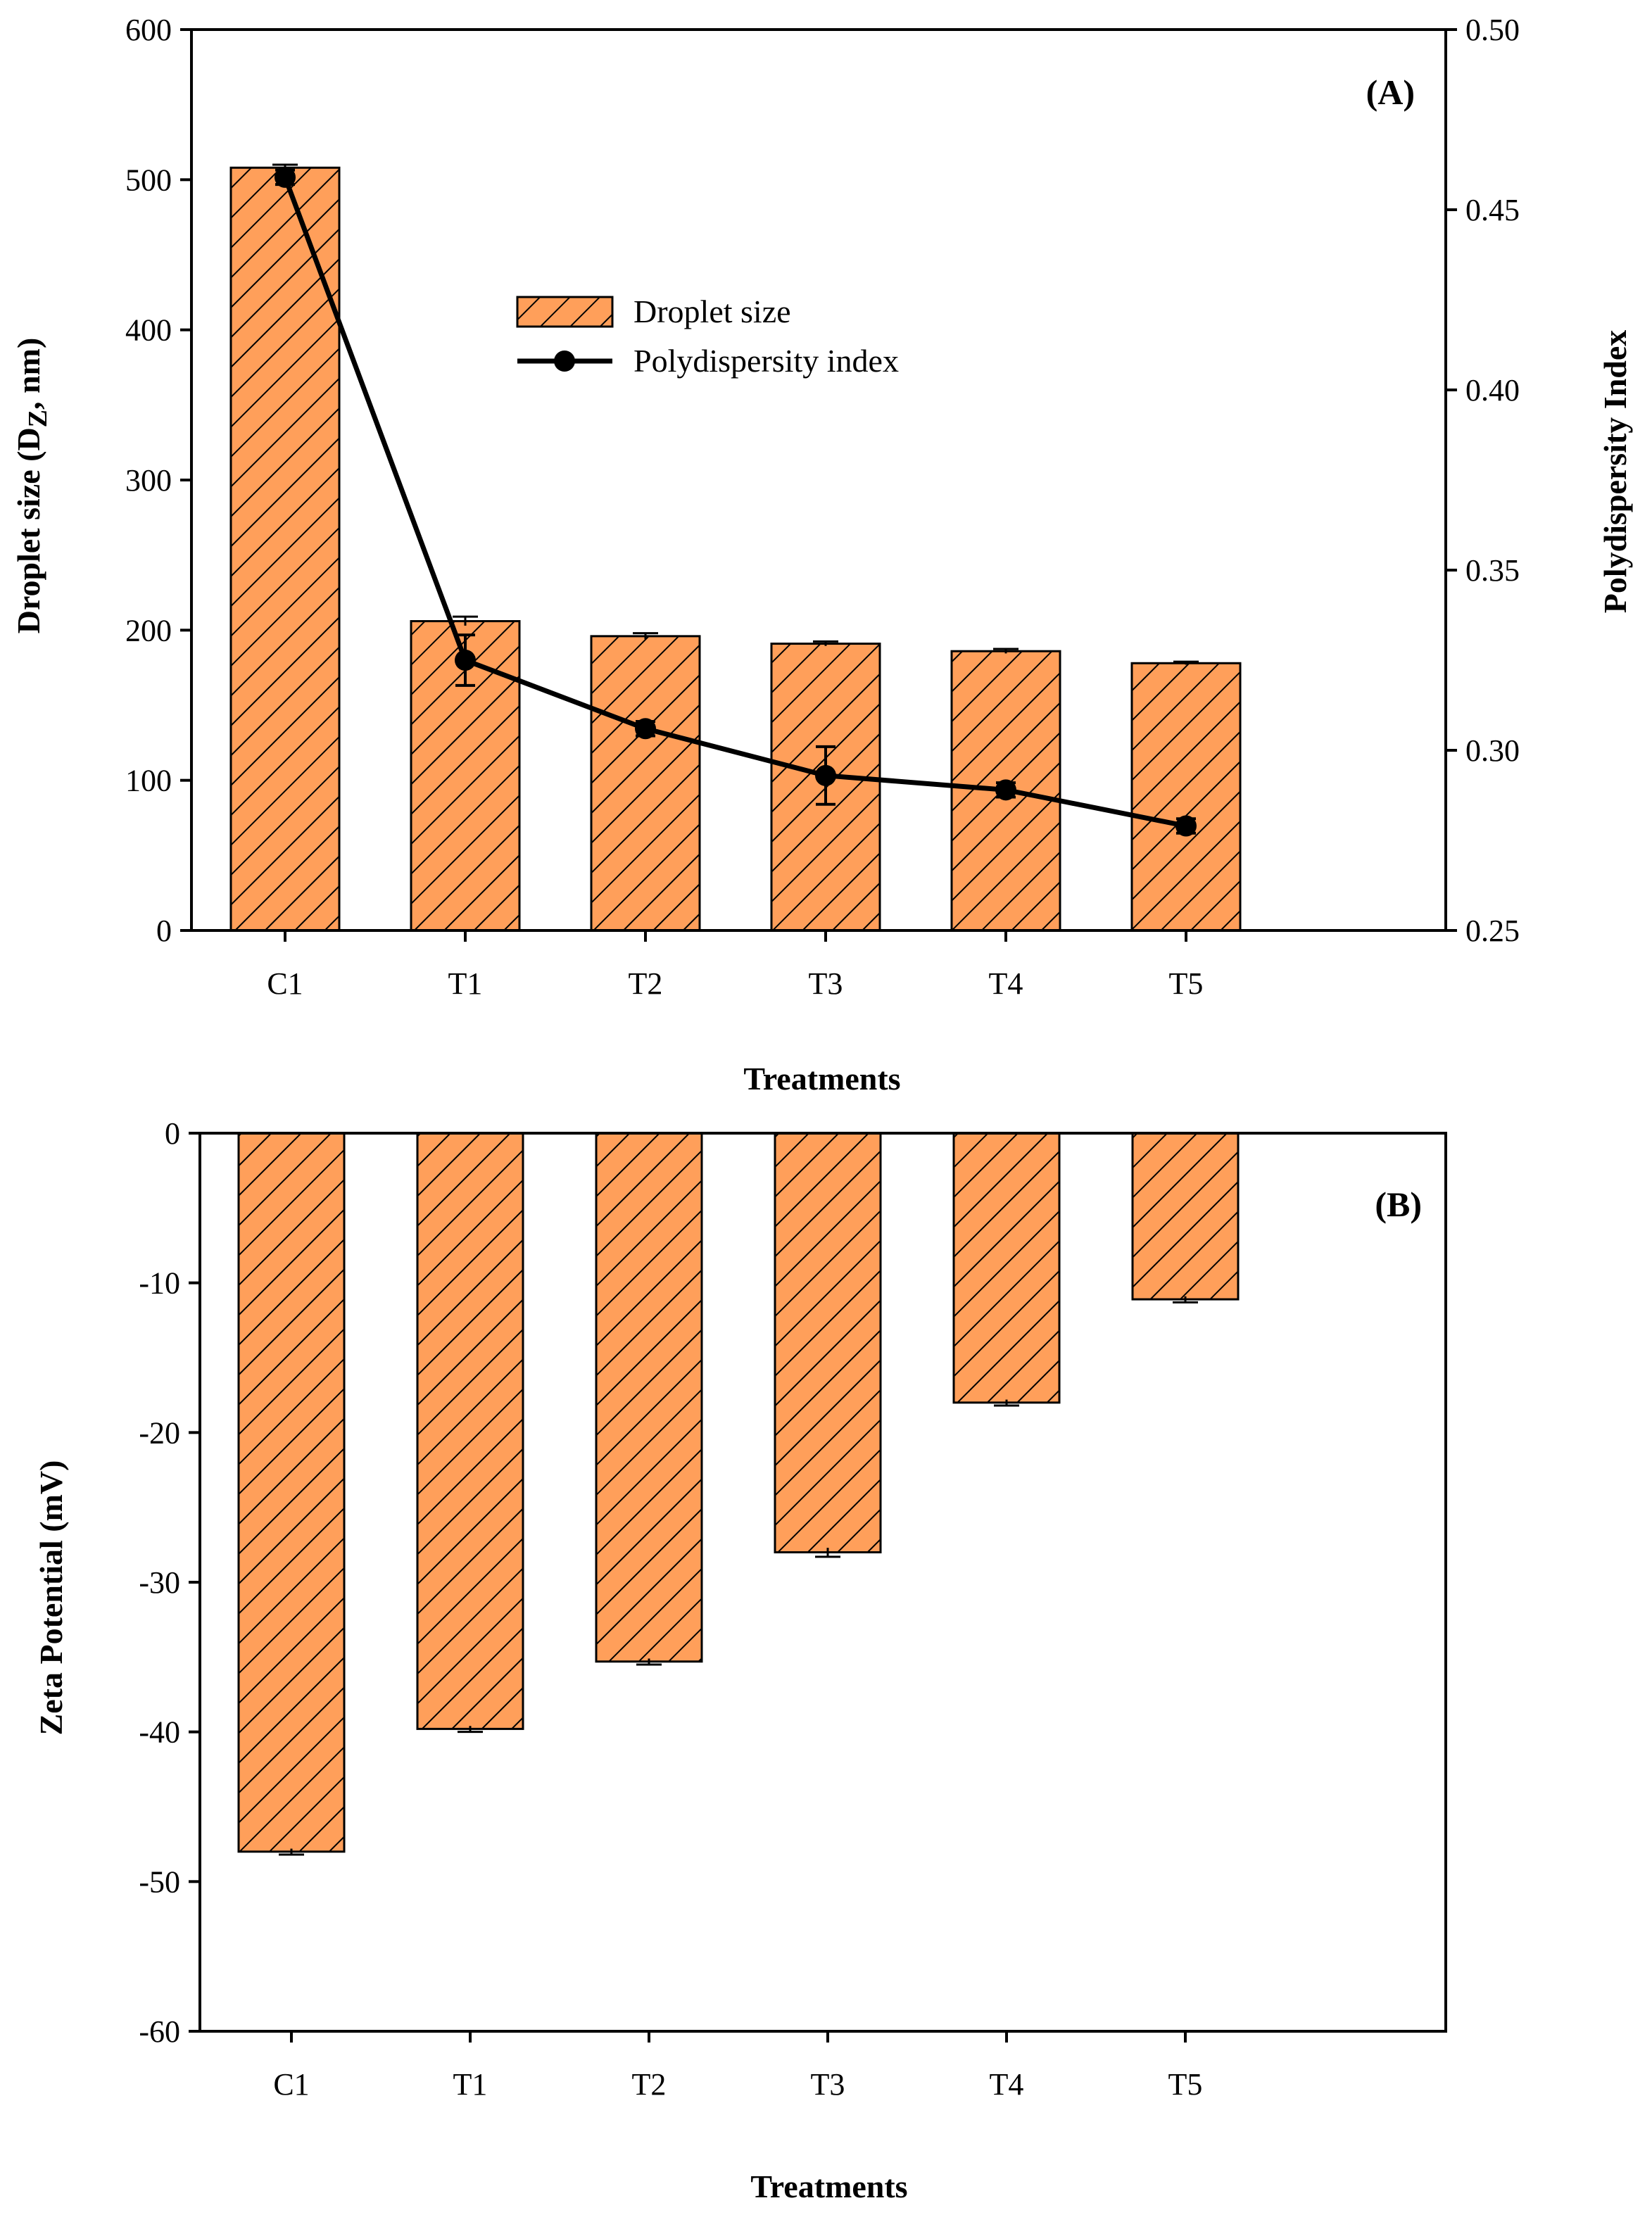 The width and height of the screenshot is (1652, 2222). What do you see at coordinates (766, 361) in the screenshot?
I see `legend-label-pdi: Polydispersity index` at bounding box center [766, 361].